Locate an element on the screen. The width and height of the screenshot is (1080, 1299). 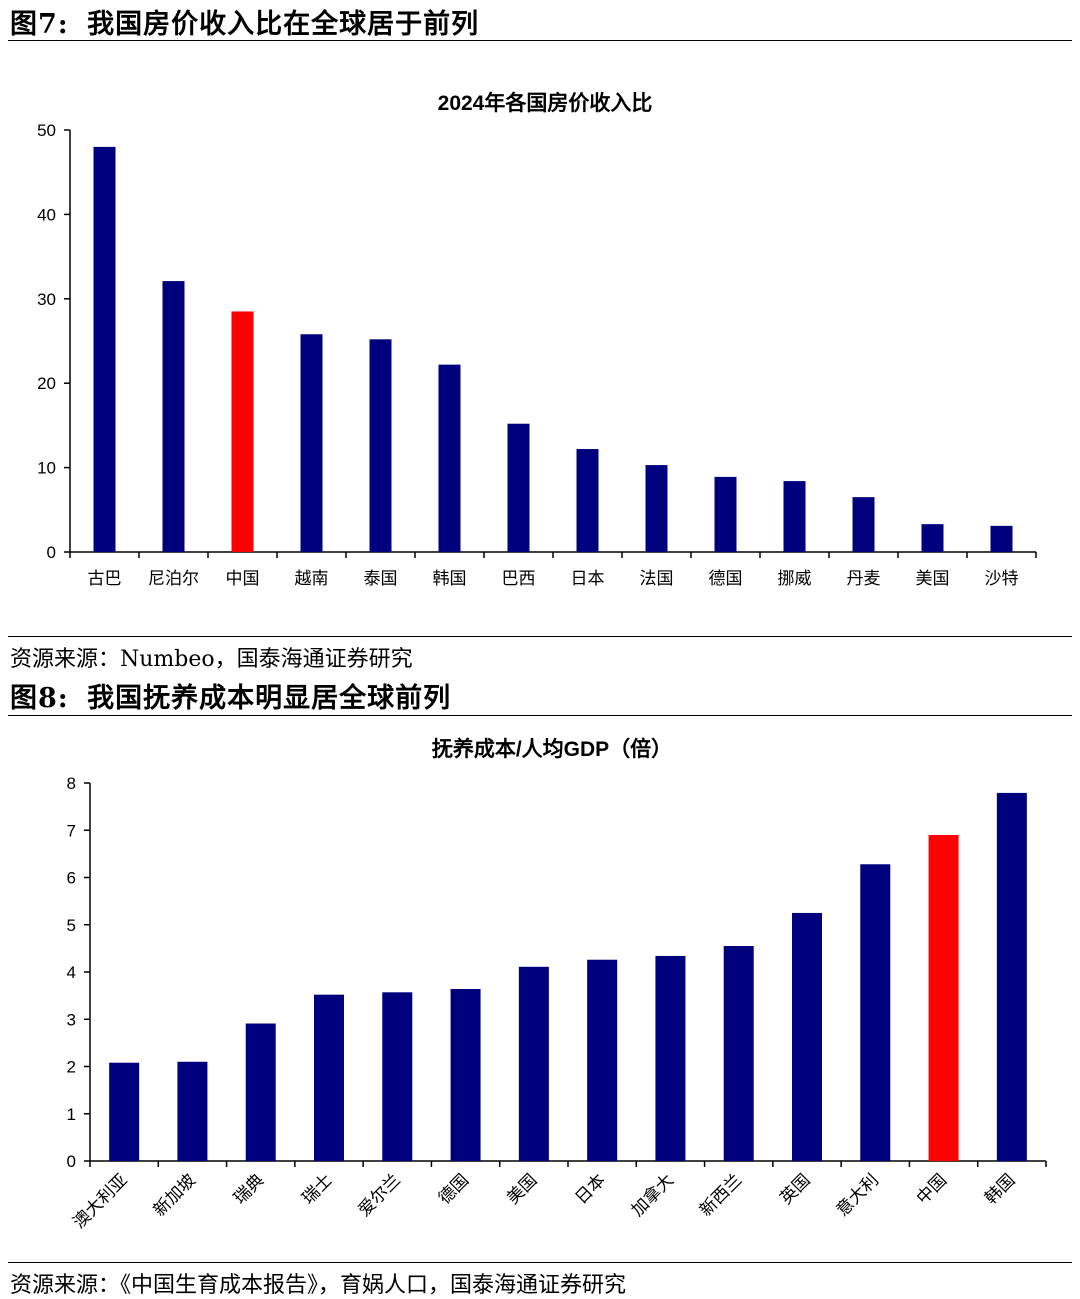
chart-title: 抚养成本/人均GDP（倍） is located at coordinates (552, 749).